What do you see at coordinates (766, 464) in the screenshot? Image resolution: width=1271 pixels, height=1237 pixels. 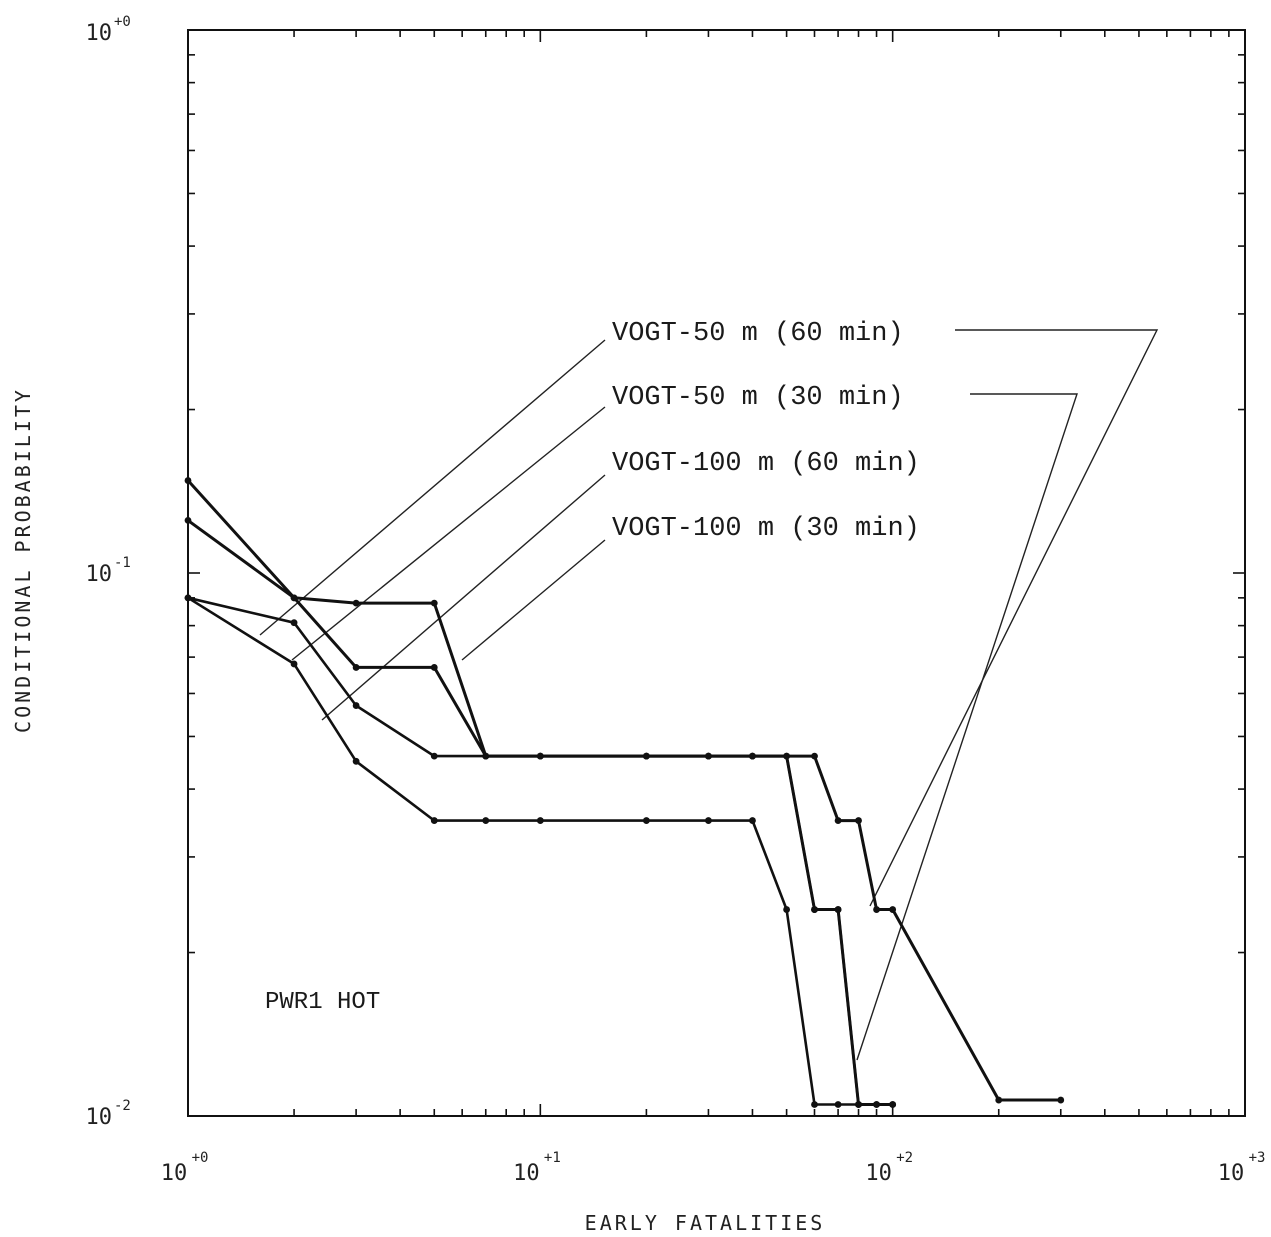 I see `legend-label-3: VOGT-100 m (60 min)` at bounding box center [766, 464].